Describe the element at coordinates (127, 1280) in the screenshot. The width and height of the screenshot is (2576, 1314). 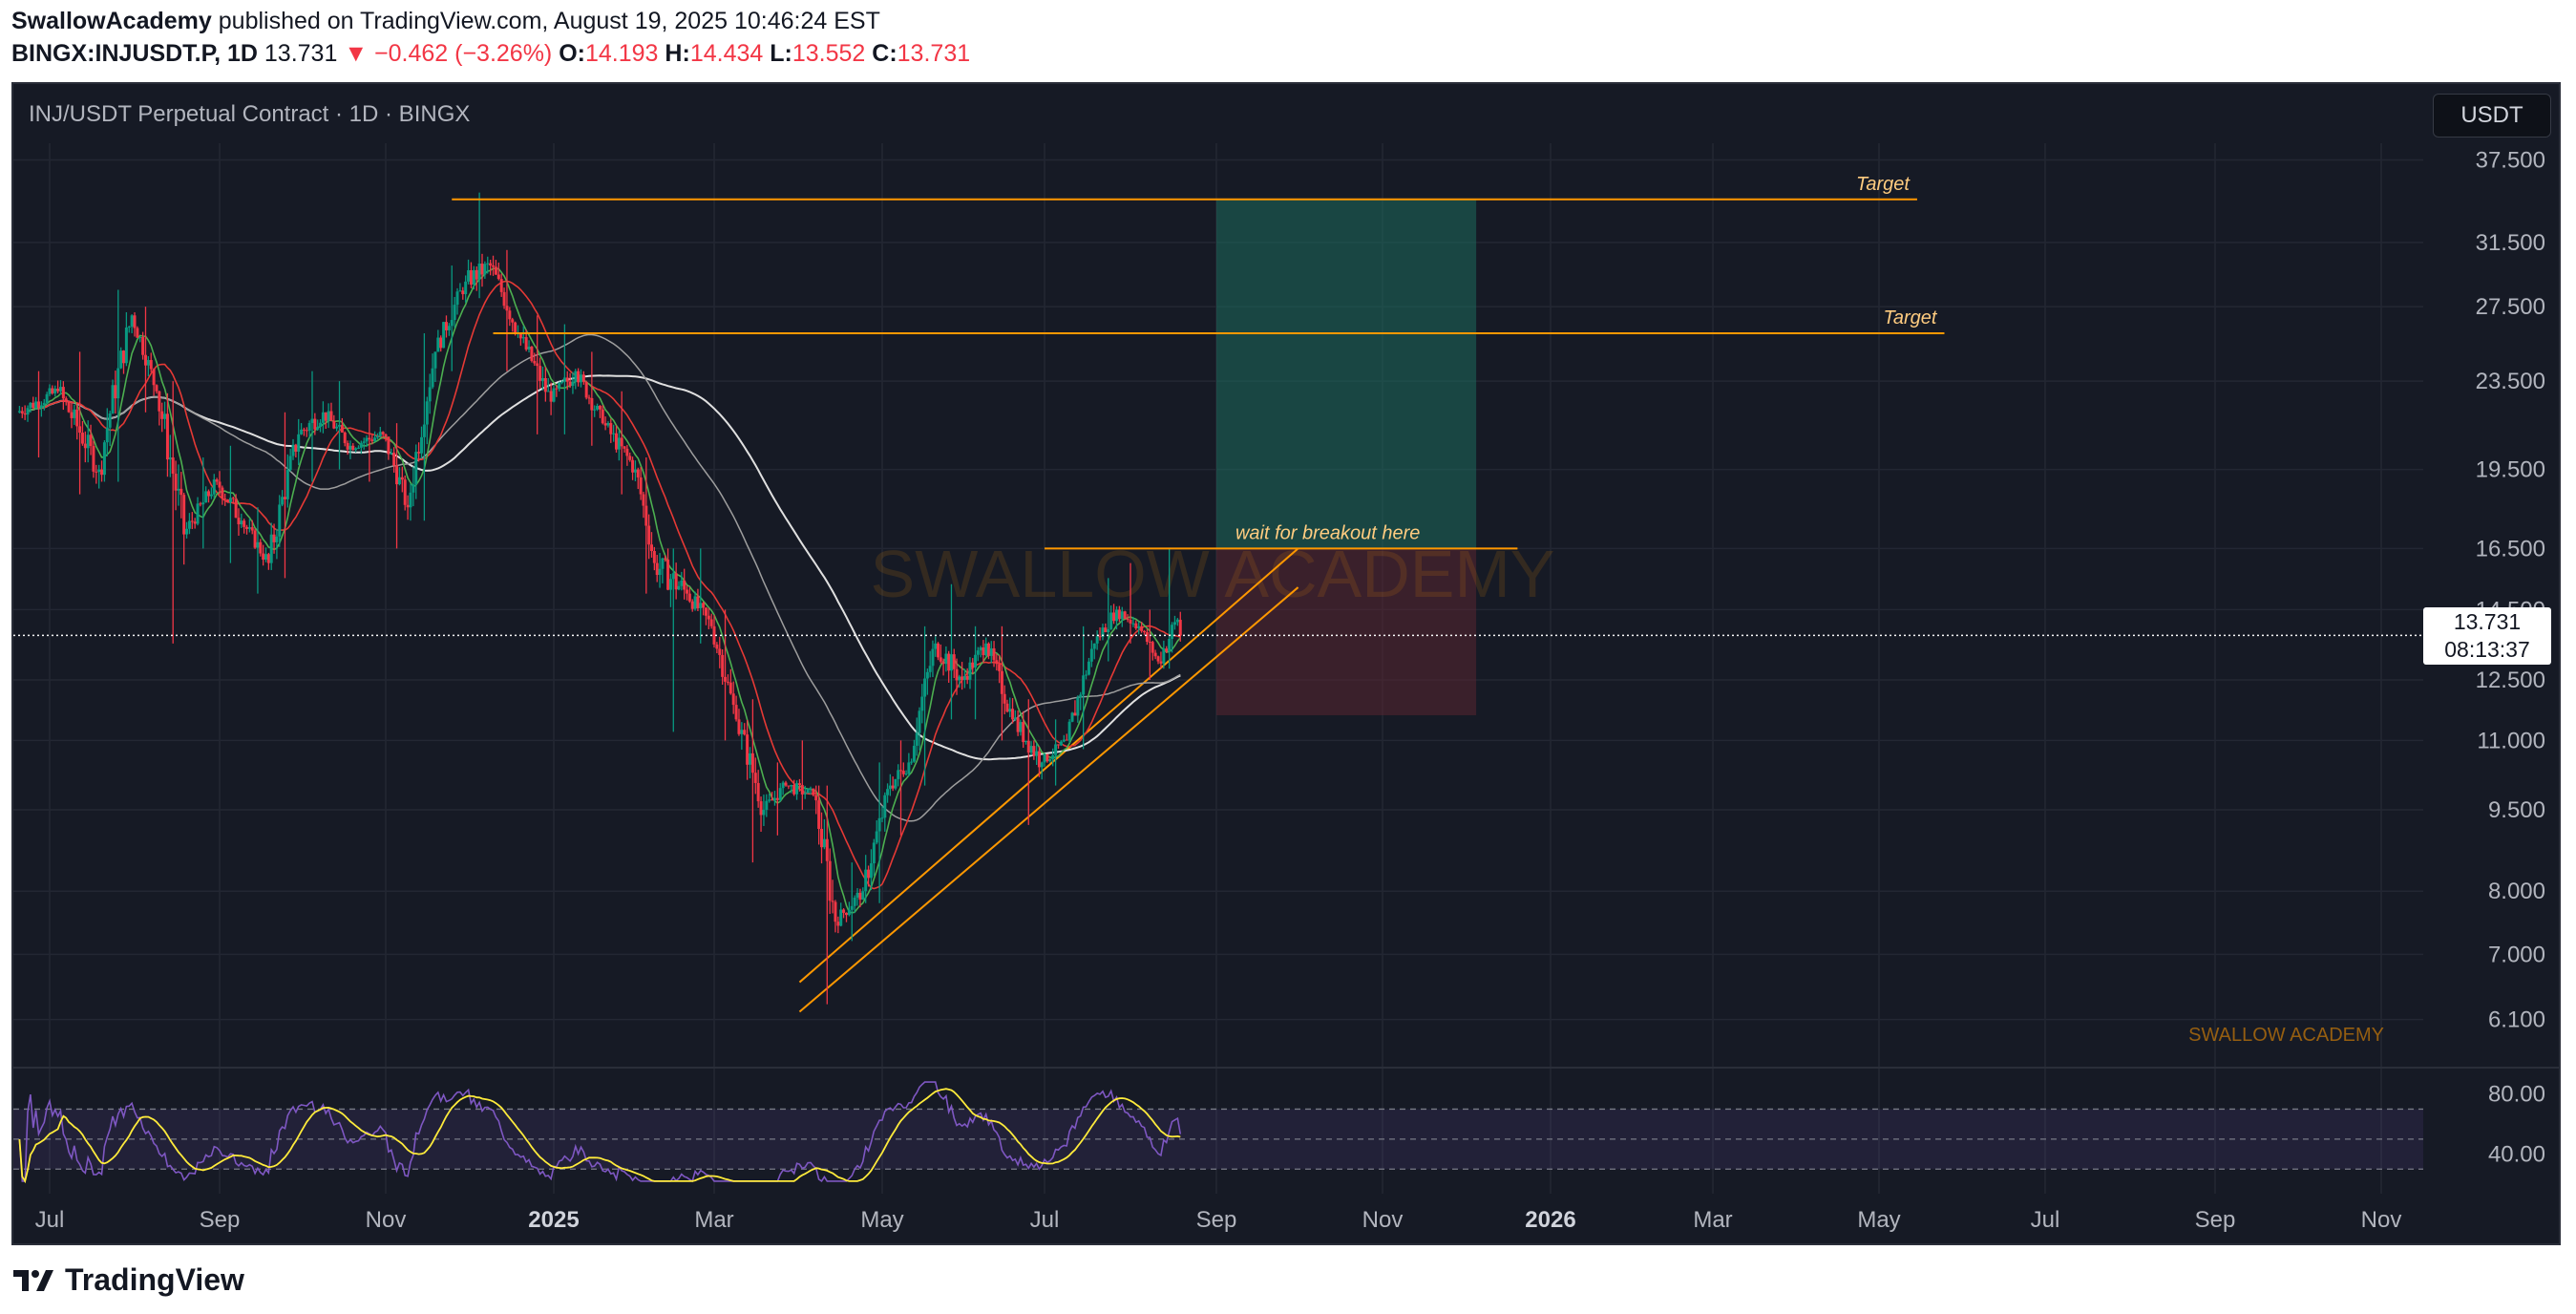
I see `tradingview-logo: TradingView` at that location.